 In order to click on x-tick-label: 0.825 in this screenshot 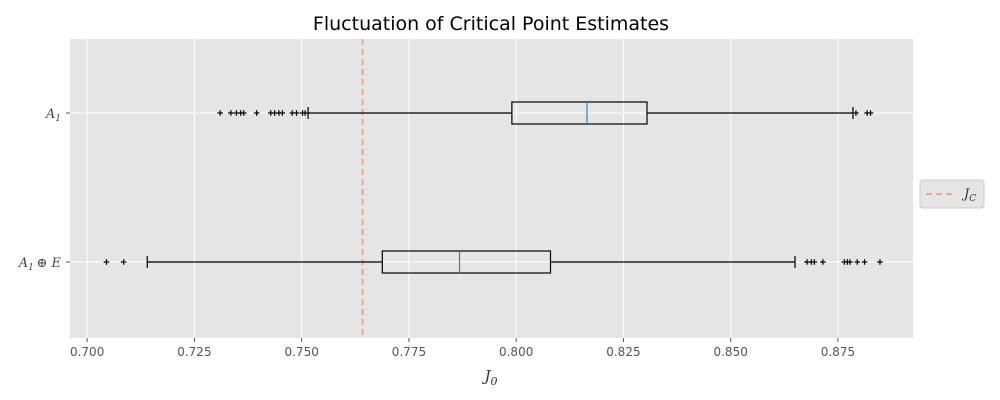, I will do `click(623, 352)`.